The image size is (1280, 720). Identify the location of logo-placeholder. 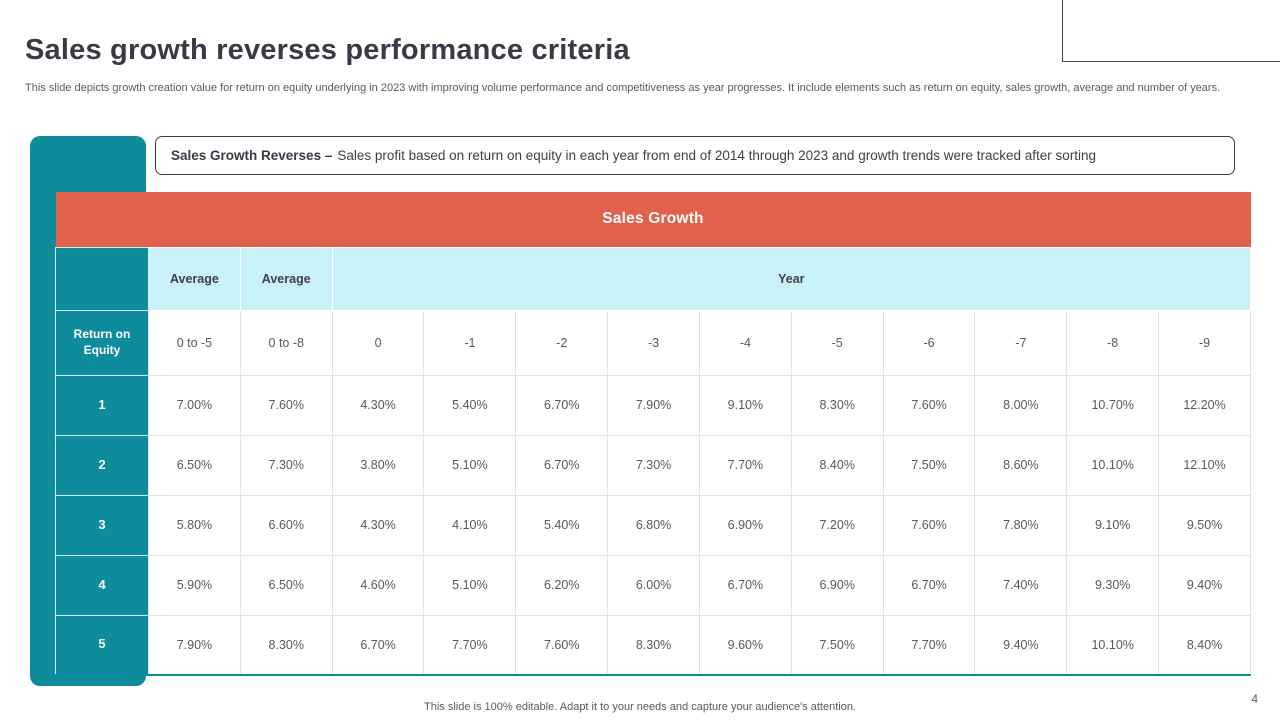
(1171, 31).